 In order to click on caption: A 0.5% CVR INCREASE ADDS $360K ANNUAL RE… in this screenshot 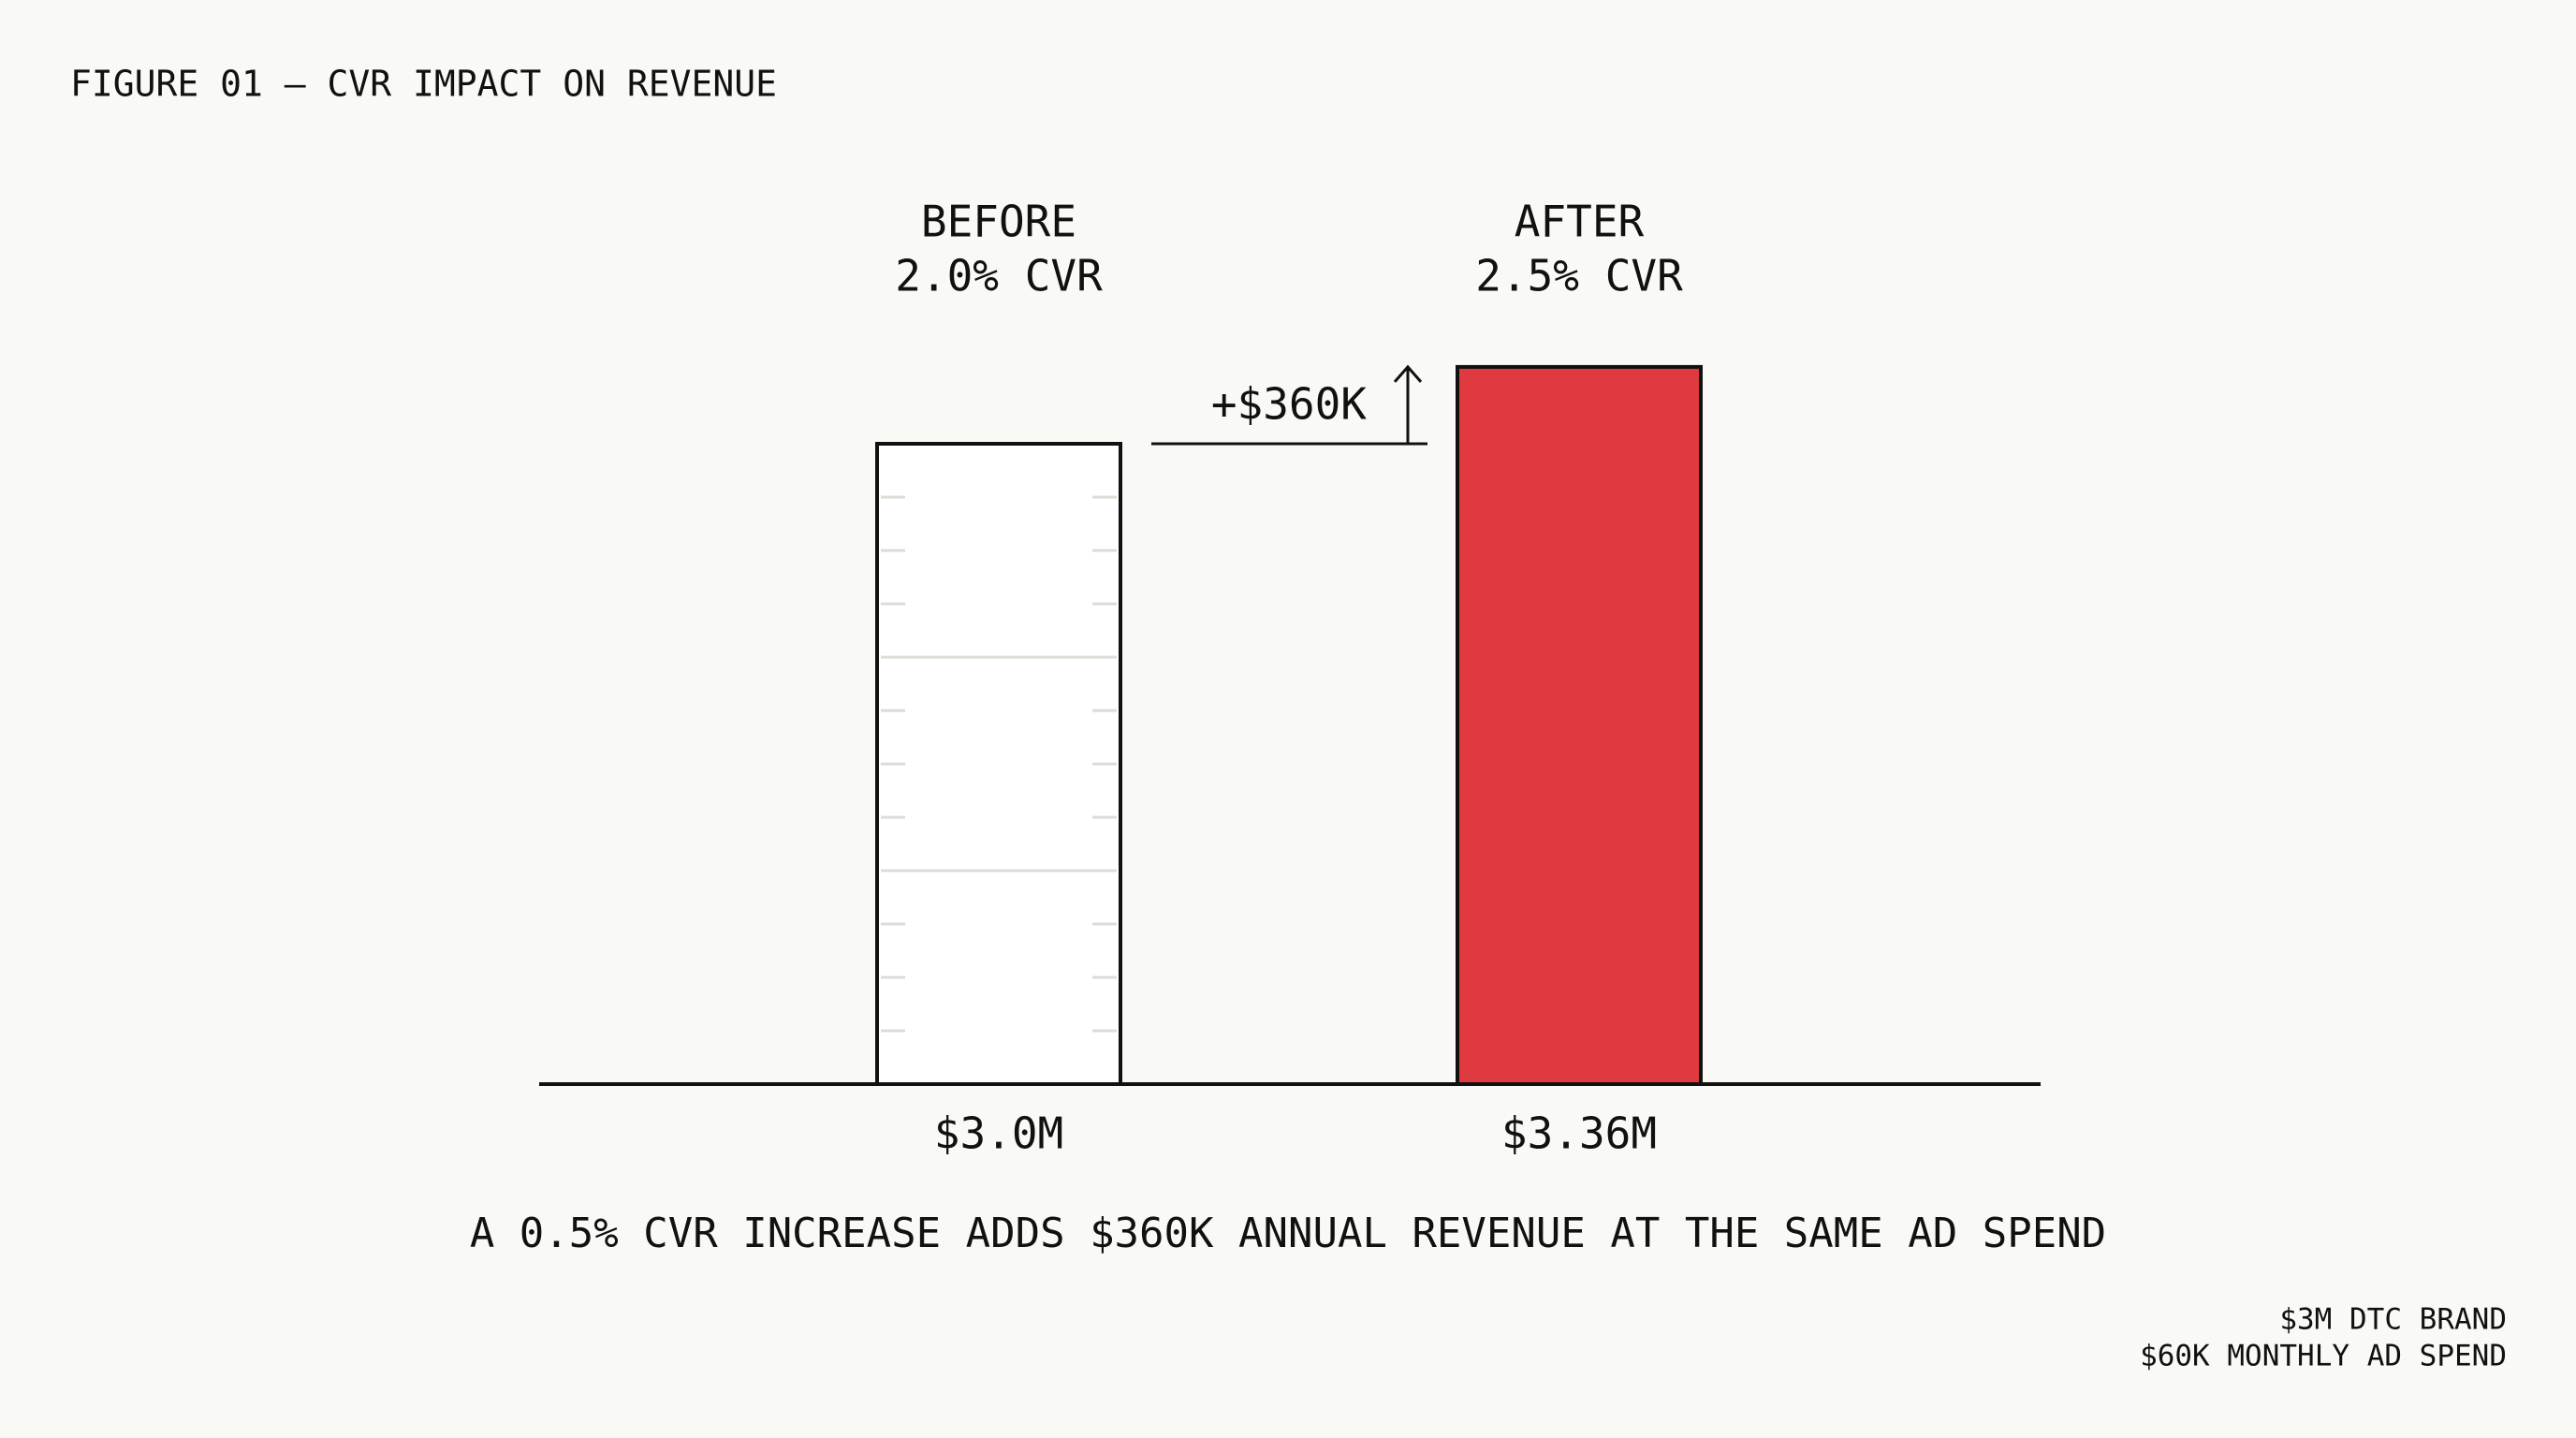, I will do `click(1288, 1233)`.